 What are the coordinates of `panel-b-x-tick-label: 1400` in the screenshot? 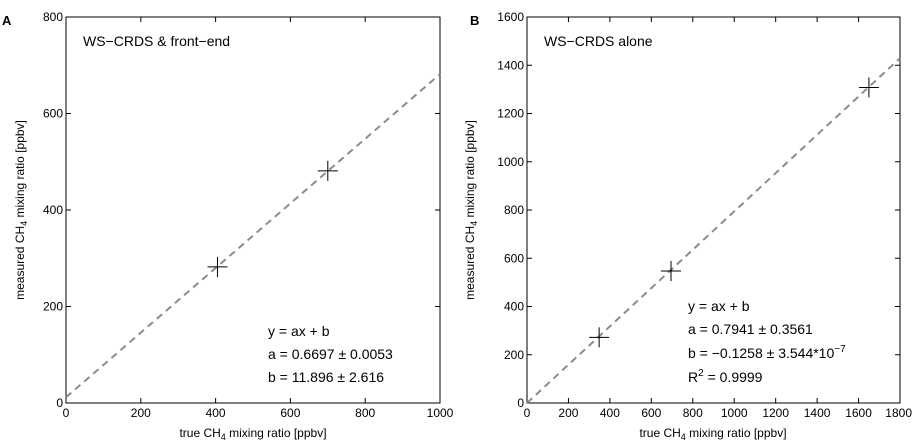 It's located at (817, 413).